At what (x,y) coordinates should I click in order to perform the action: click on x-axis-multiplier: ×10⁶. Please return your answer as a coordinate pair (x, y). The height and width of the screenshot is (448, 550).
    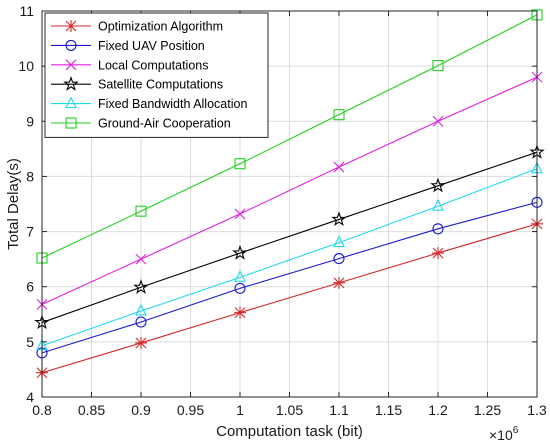
    Looking at the image, I should click on (504, 434).